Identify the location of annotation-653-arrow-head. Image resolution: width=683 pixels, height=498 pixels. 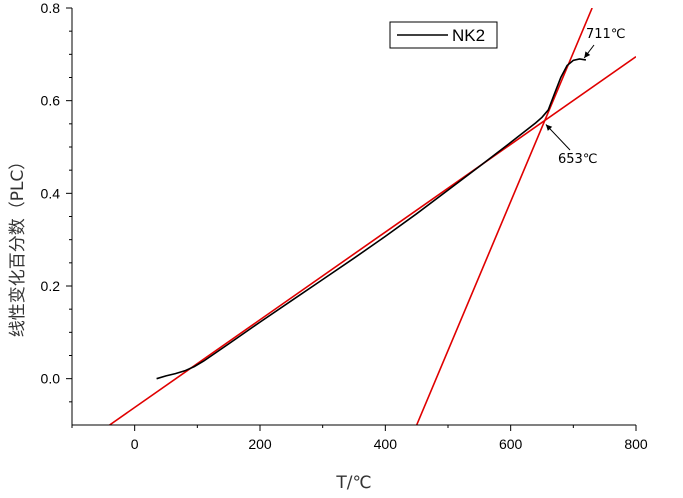
(549, 127).